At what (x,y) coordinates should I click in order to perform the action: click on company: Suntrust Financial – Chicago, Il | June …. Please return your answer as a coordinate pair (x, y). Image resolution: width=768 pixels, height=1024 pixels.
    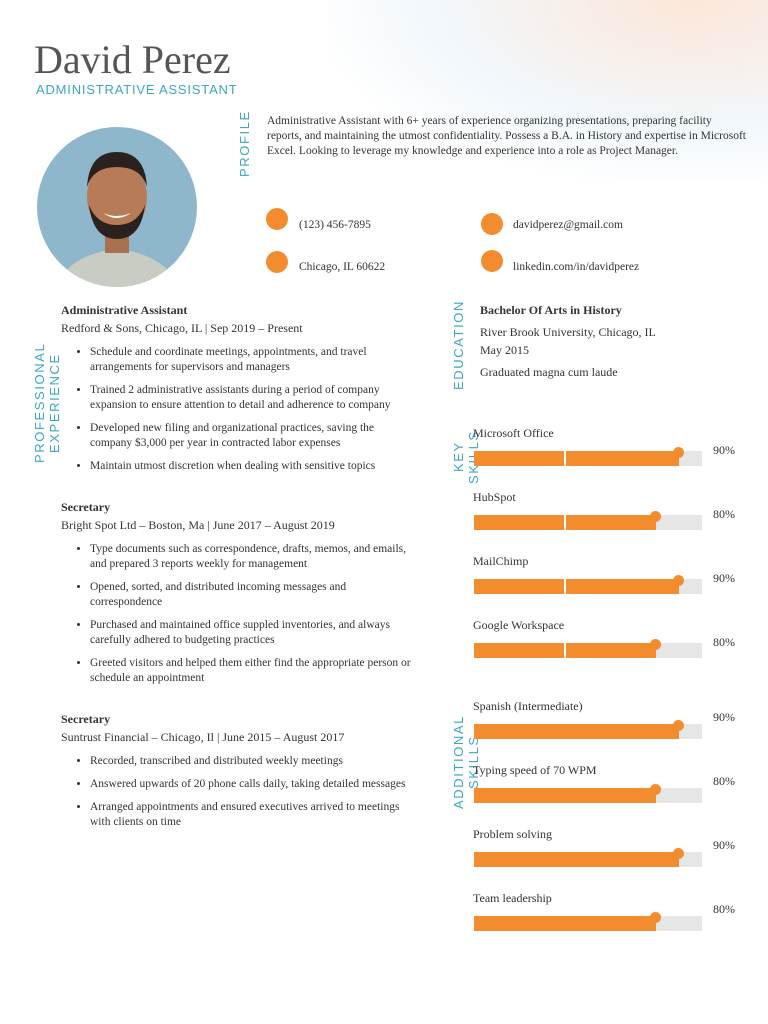
    Looking at the image, I should click on (203, 737).